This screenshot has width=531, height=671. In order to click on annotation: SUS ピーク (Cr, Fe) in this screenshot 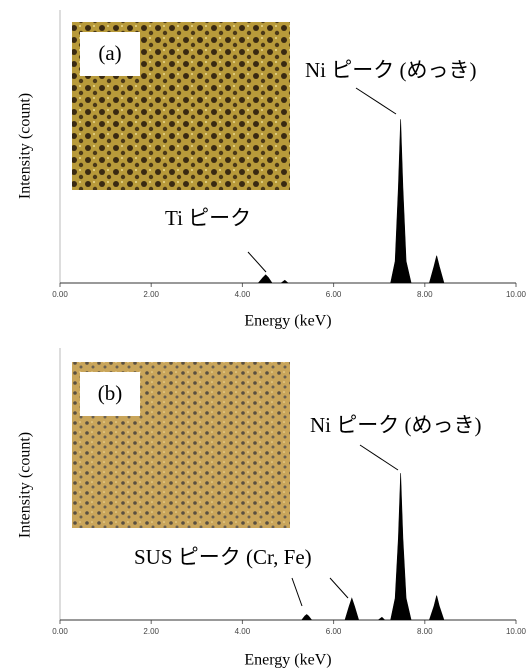, I will do `click(223, 557)`.